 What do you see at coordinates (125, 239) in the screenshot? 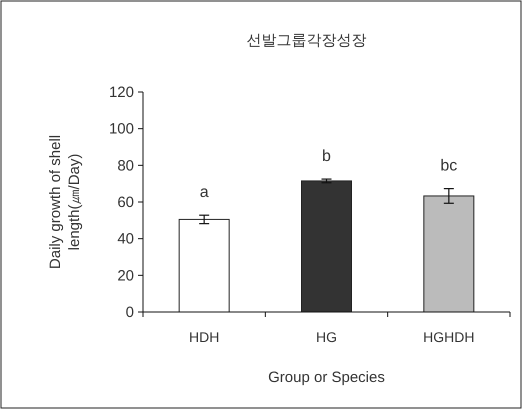
I see `y-tick-label: 40` at bounding box center [125, 239].